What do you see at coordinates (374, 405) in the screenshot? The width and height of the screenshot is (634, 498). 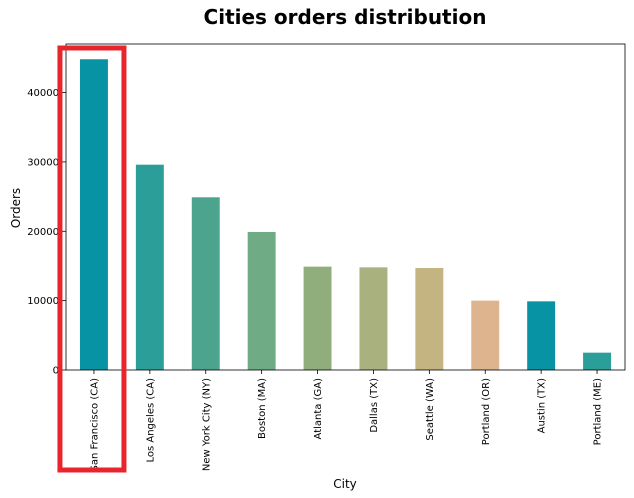 I see `x-tick-label-5: Dallas (TX)` at bounding box center [374, 405].